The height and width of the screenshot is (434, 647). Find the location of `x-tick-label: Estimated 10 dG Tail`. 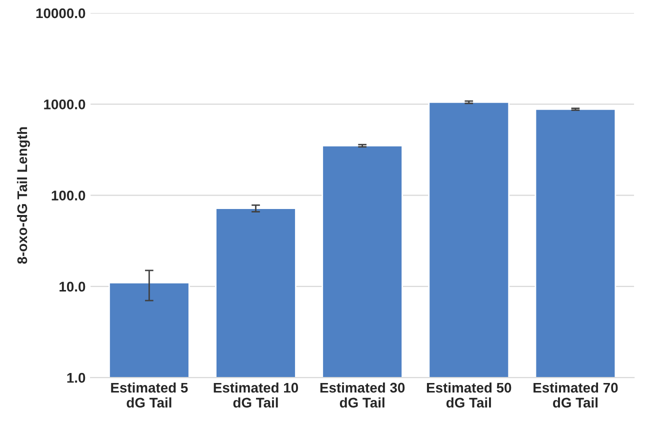

x-tick-label: Estimated 10 dG Tail is located at coordinates (256, 395).